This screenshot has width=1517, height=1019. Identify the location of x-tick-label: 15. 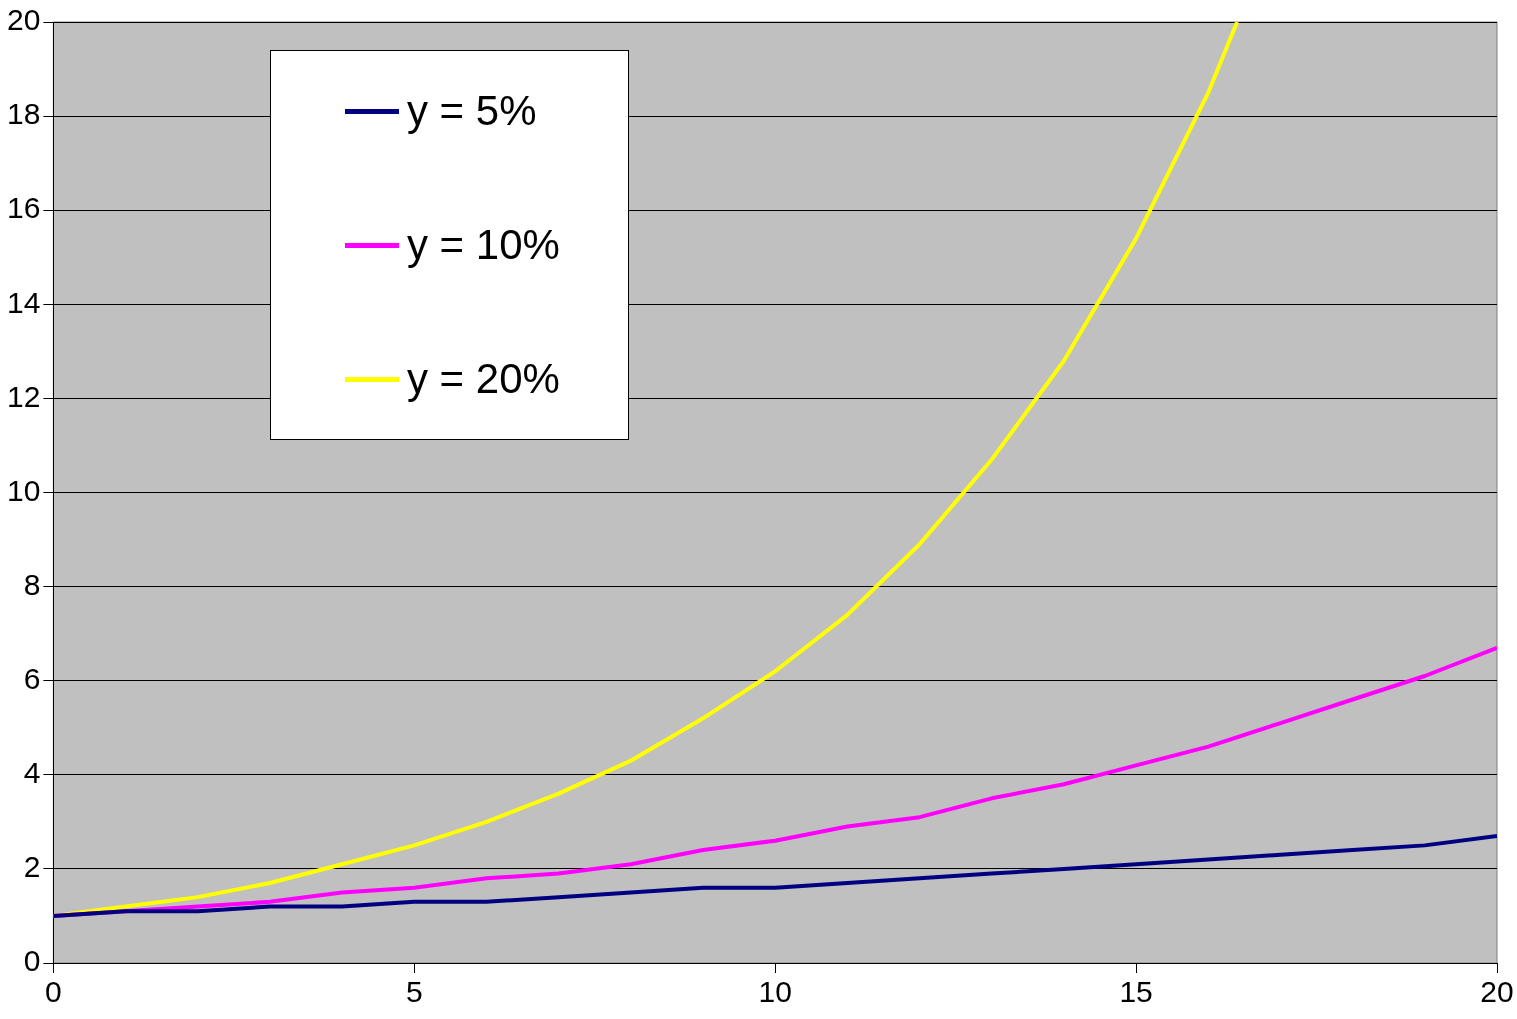
(1136, 992).